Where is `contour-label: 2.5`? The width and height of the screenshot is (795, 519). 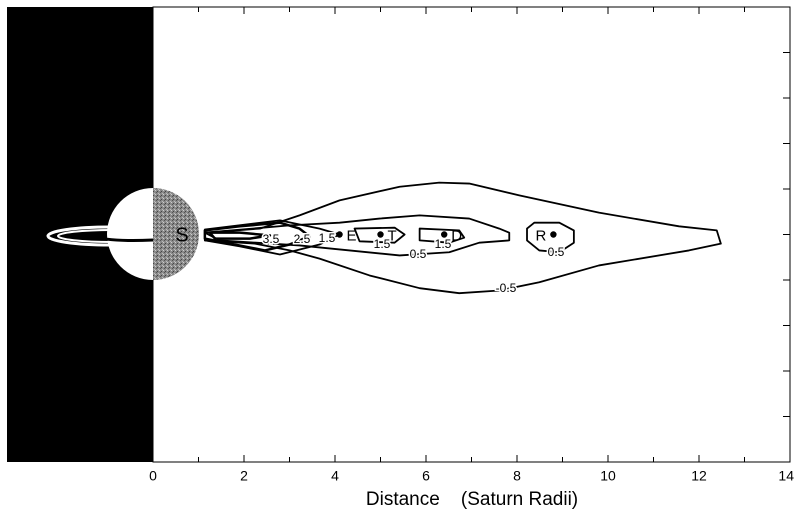 contour-label: 2.5 is located at coordinates (302, 239).